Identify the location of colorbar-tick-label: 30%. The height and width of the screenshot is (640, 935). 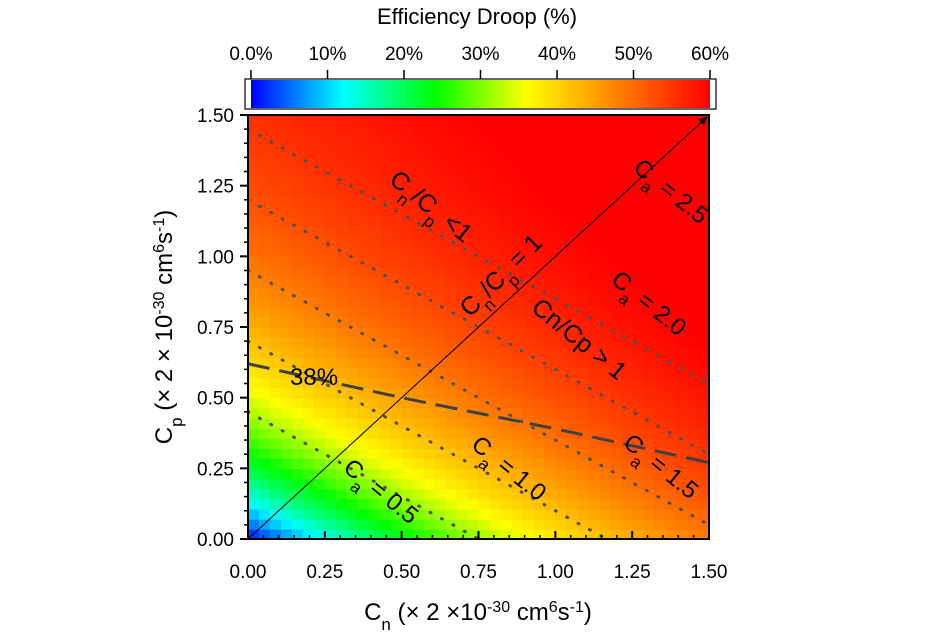
(480, 54).